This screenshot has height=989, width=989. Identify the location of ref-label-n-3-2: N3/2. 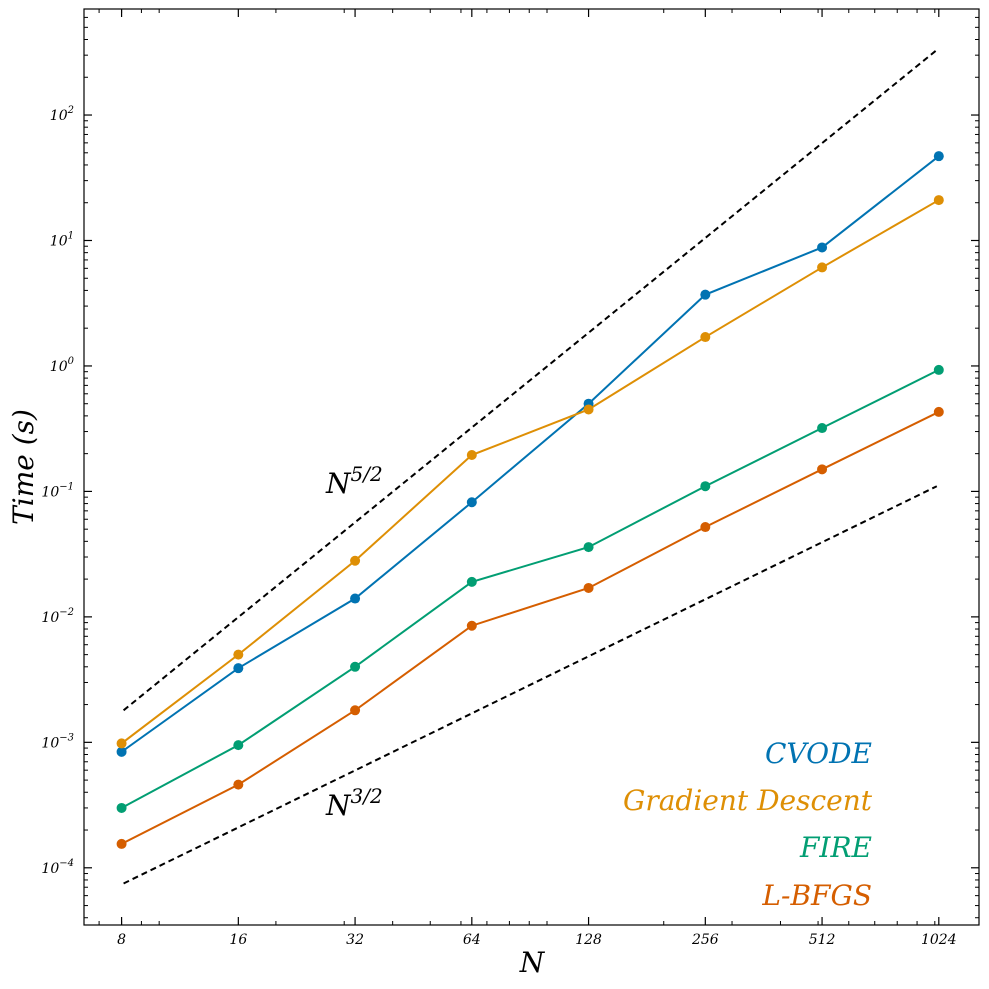
(354, 803).